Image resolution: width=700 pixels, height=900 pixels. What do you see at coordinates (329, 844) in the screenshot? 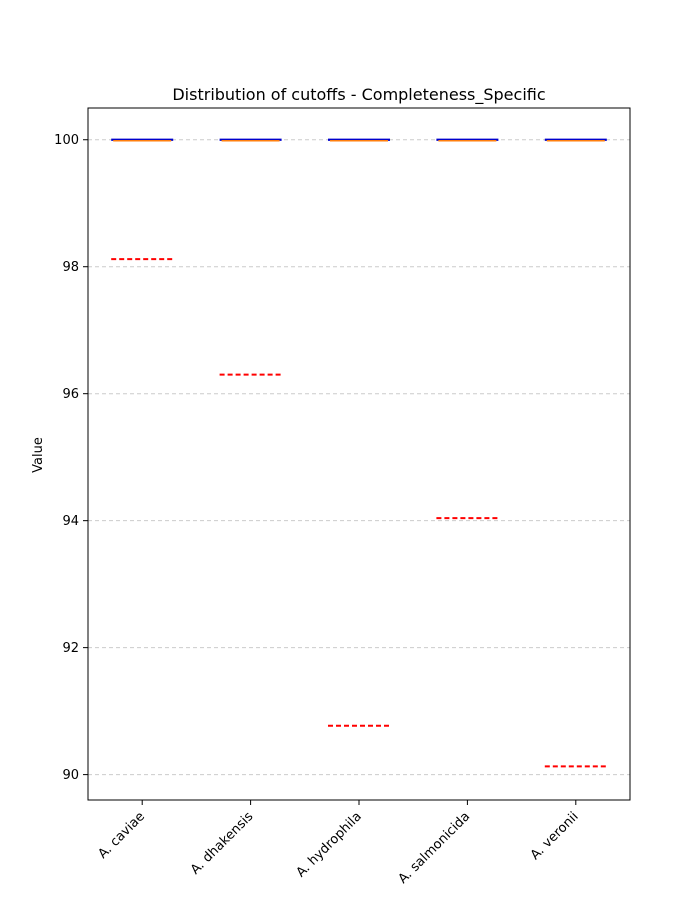
I see `x-tick-label: A. hydrophila` at bounding box center [329, 844].